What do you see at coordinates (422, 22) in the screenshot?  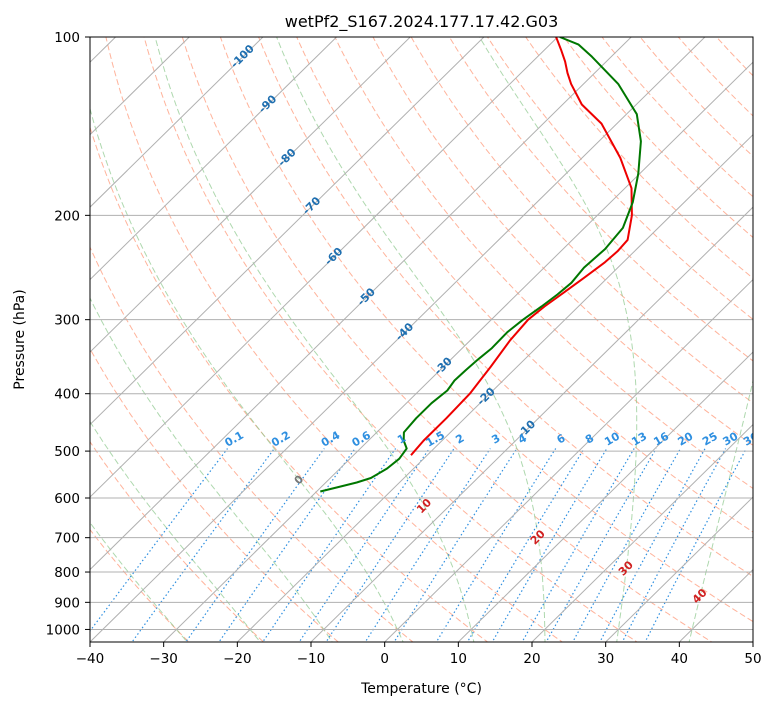 I see `chart-title: wetPf2_S167.2024.177.17.42.G03` at bounding box center [422, 22].